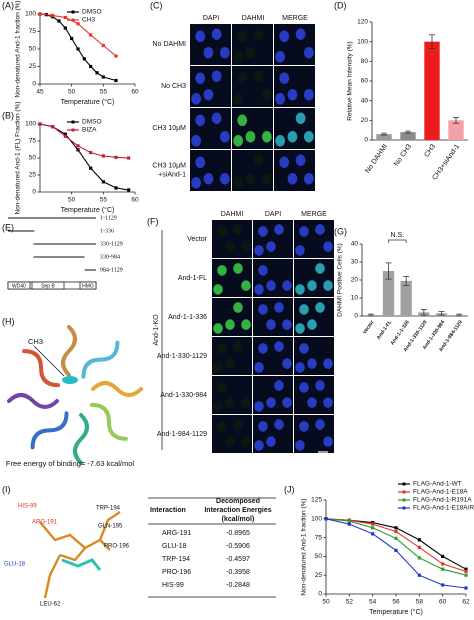 Image resolution: width=474 pixels, height=620 pixels. I want to click on row-label: +siAnd-1, so click(172, 174).